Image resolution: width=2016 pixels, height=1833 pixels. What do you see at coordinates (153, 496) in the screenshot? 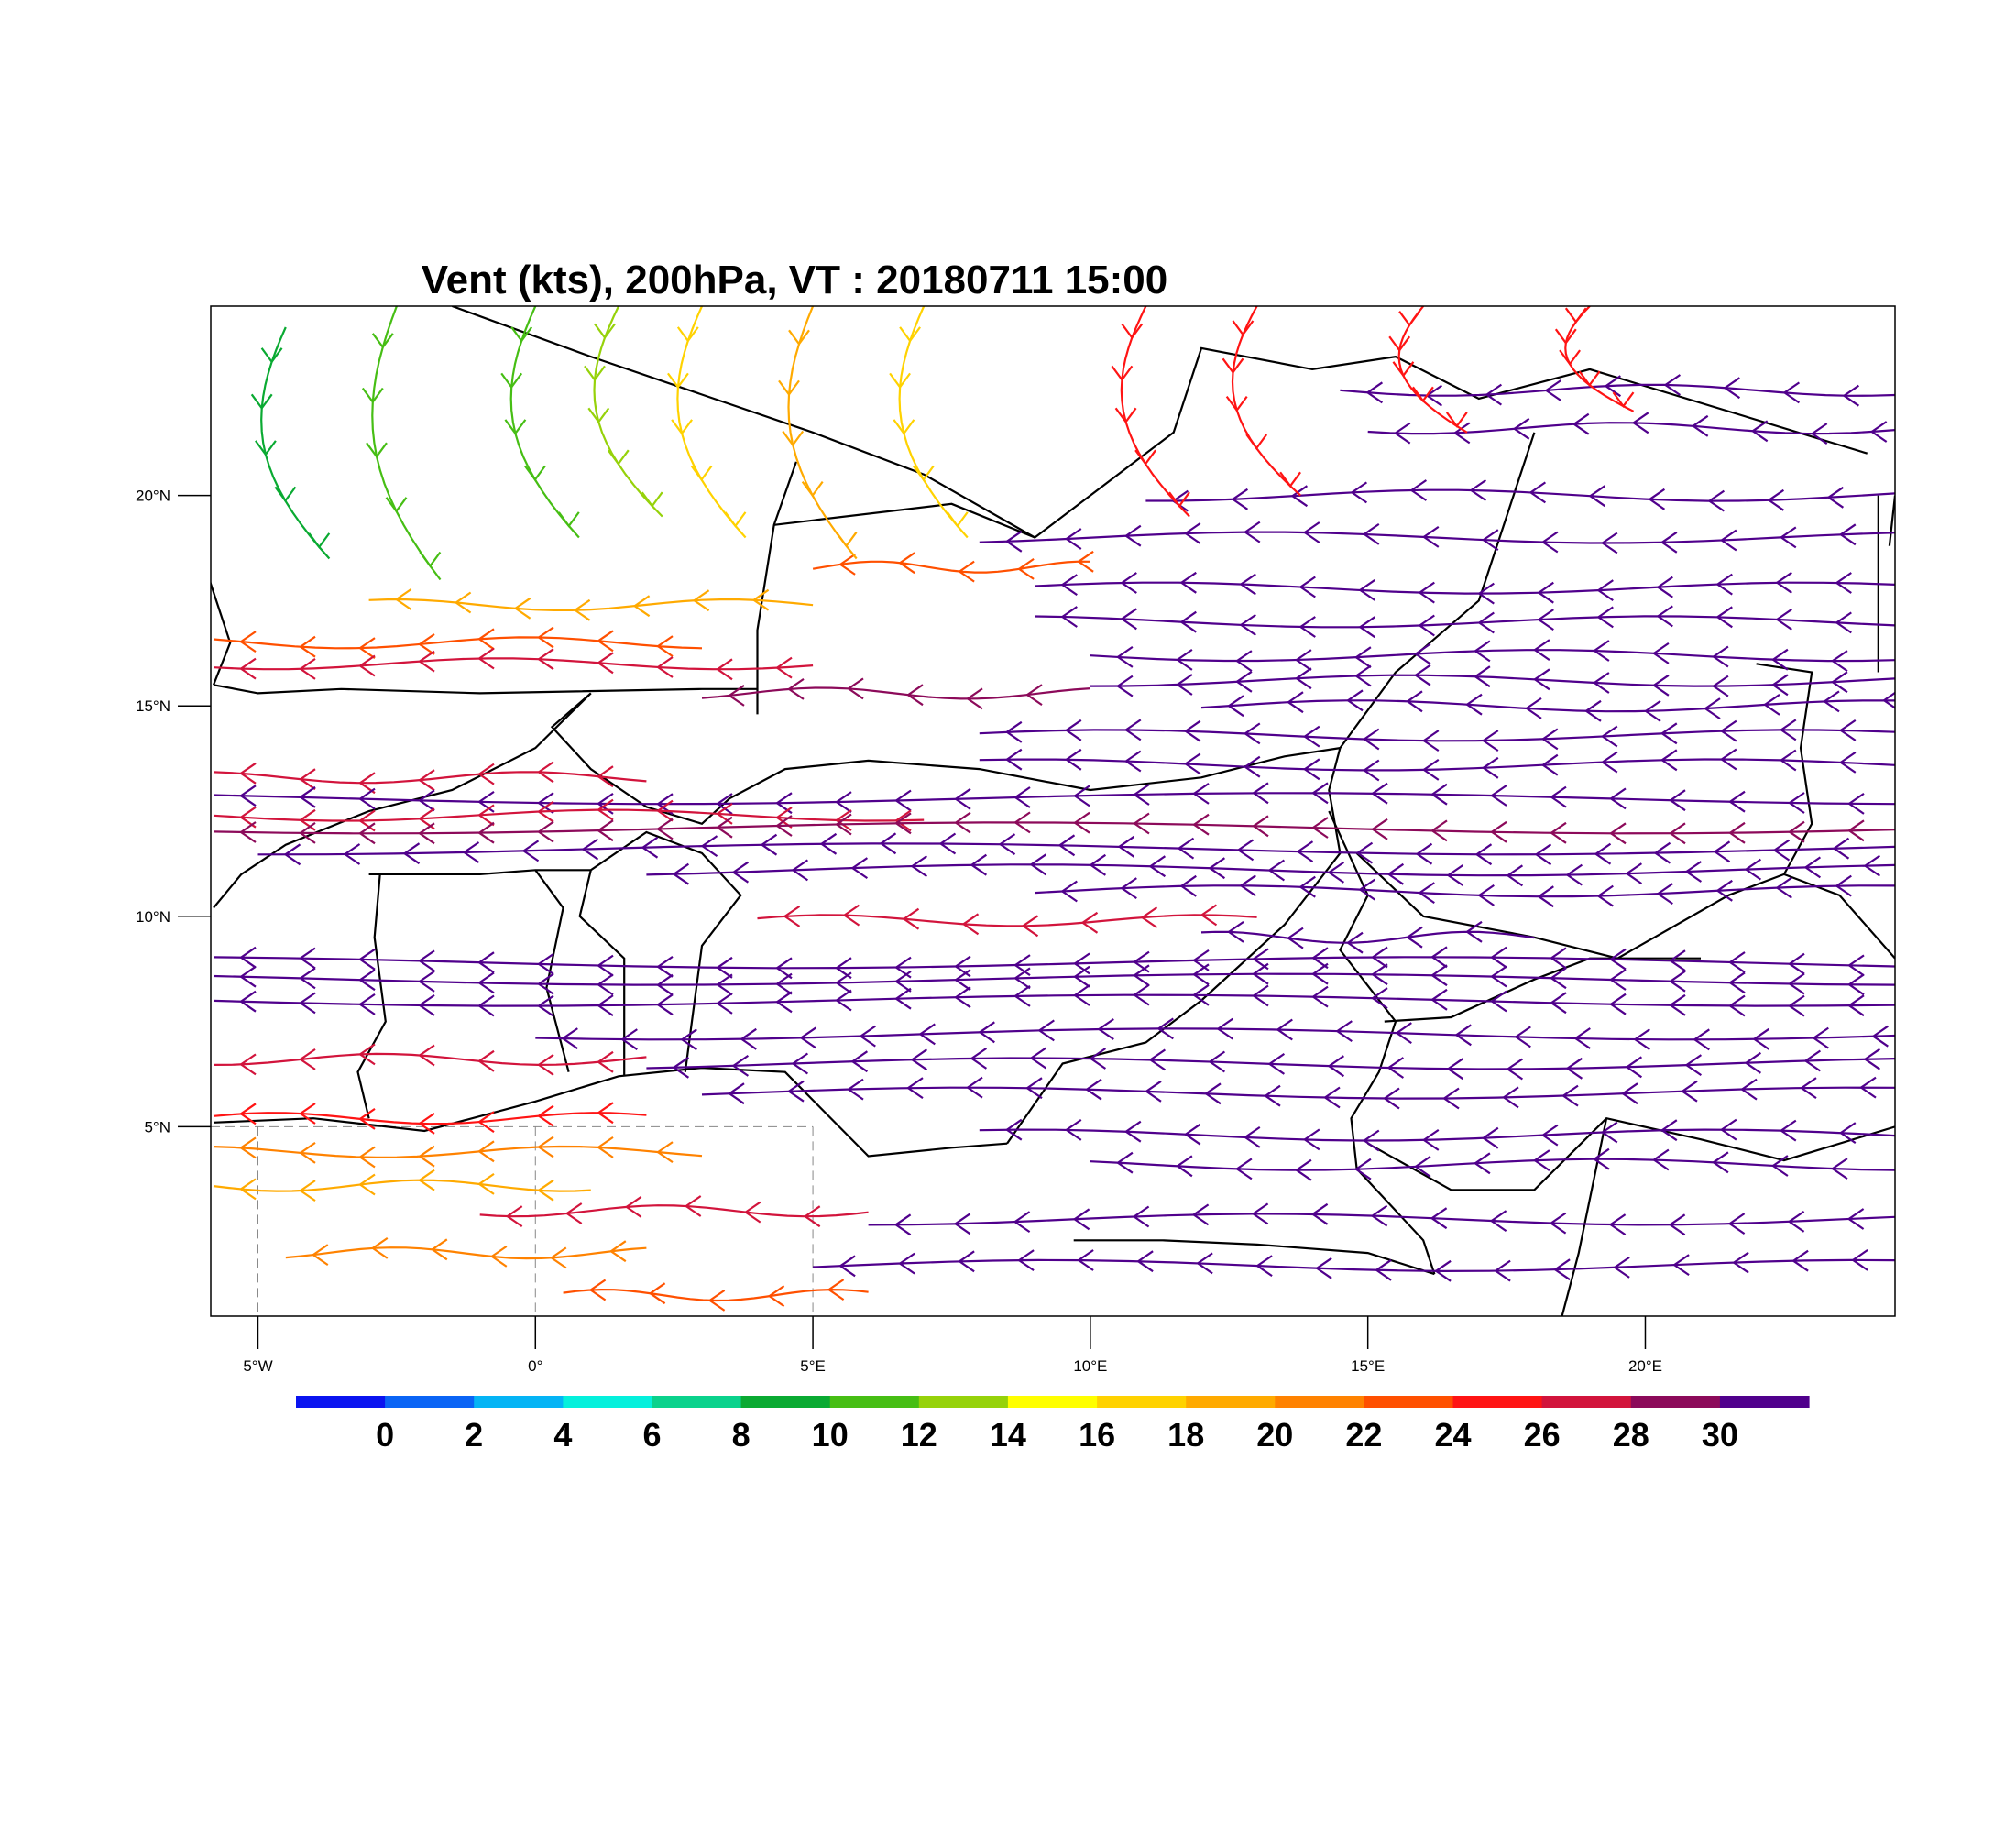
I see `lat-tick-label: 20°N` at bounding box center [153, 496].